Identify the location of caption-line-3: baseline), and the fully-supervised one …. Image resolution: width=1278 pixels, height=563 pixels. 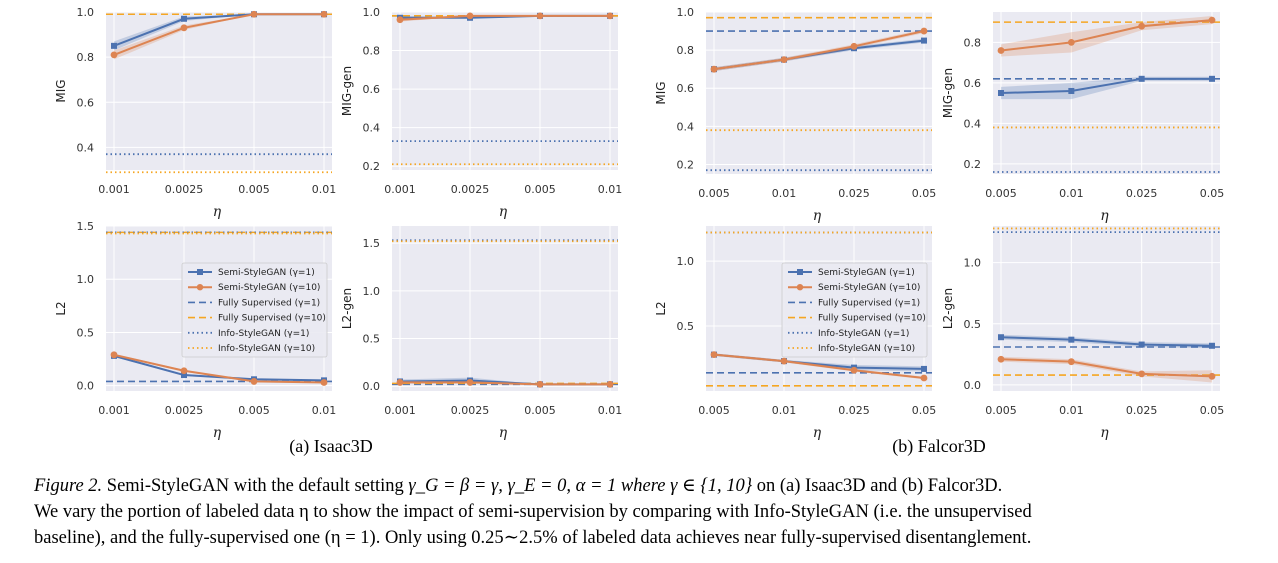
(533, 538).